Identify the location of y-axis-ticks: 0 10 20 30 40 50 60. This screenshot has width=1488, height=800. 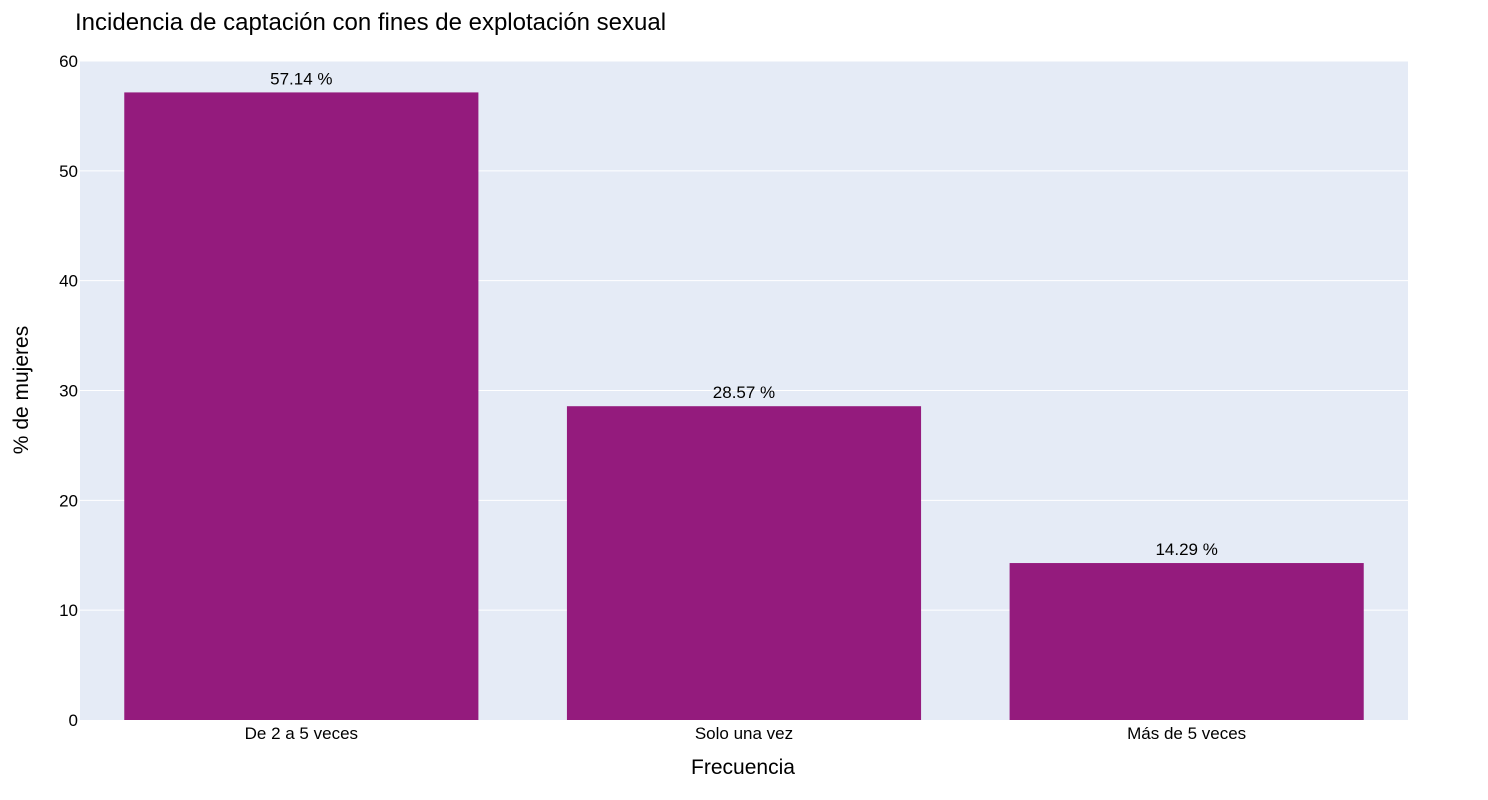
(68, 391).